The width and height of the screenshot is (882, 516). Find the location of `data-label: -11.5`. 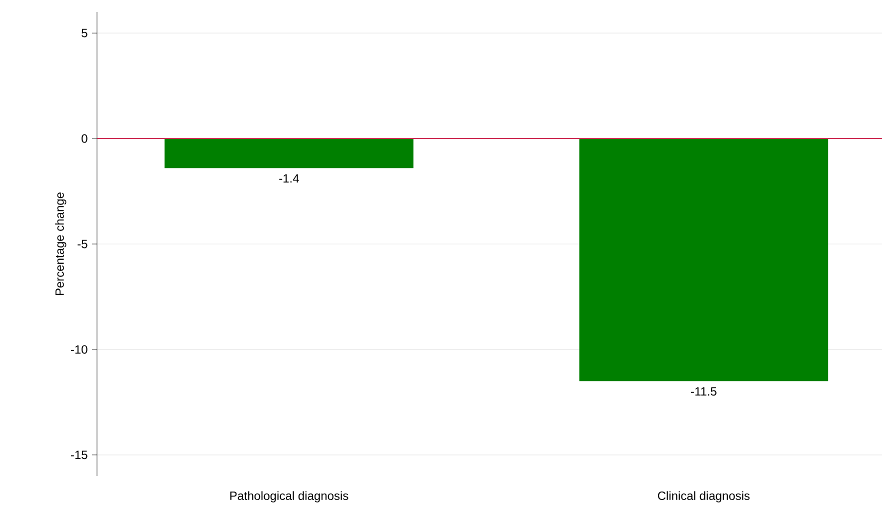

data-label: -11.5 is located at coordinates (703, 391).